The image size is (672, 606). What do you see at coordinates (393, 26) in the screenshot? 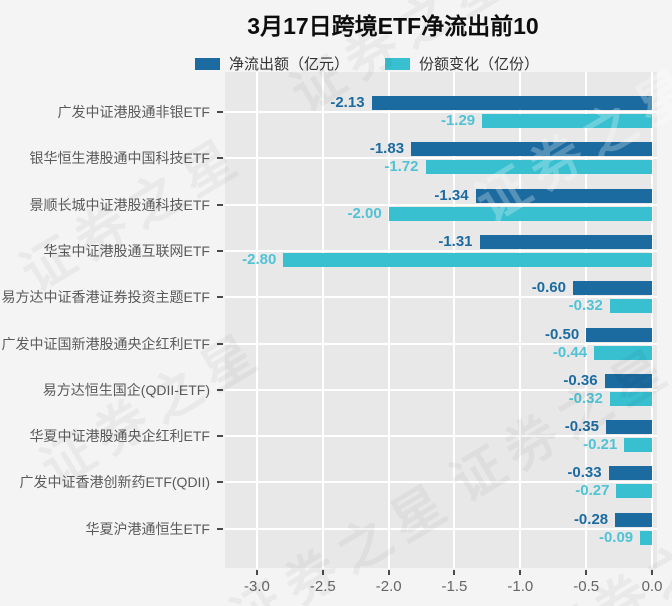
I see `page-title: 3月17日跨境ETF净流出前10` at bounding box center [393, 26].